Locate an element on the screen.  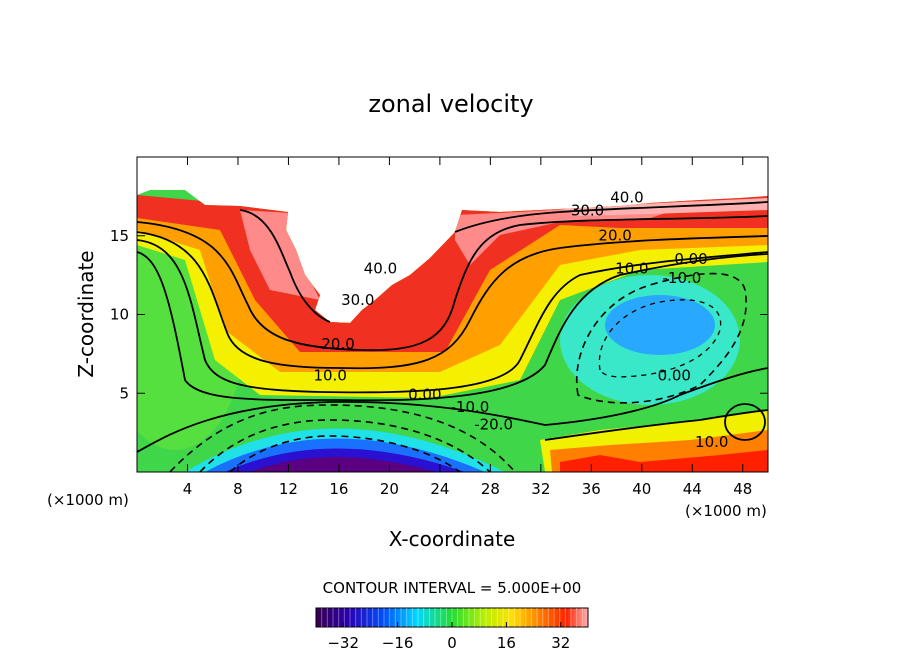
field-region-upper-jet-core-right is located at coordinates (577, 233).